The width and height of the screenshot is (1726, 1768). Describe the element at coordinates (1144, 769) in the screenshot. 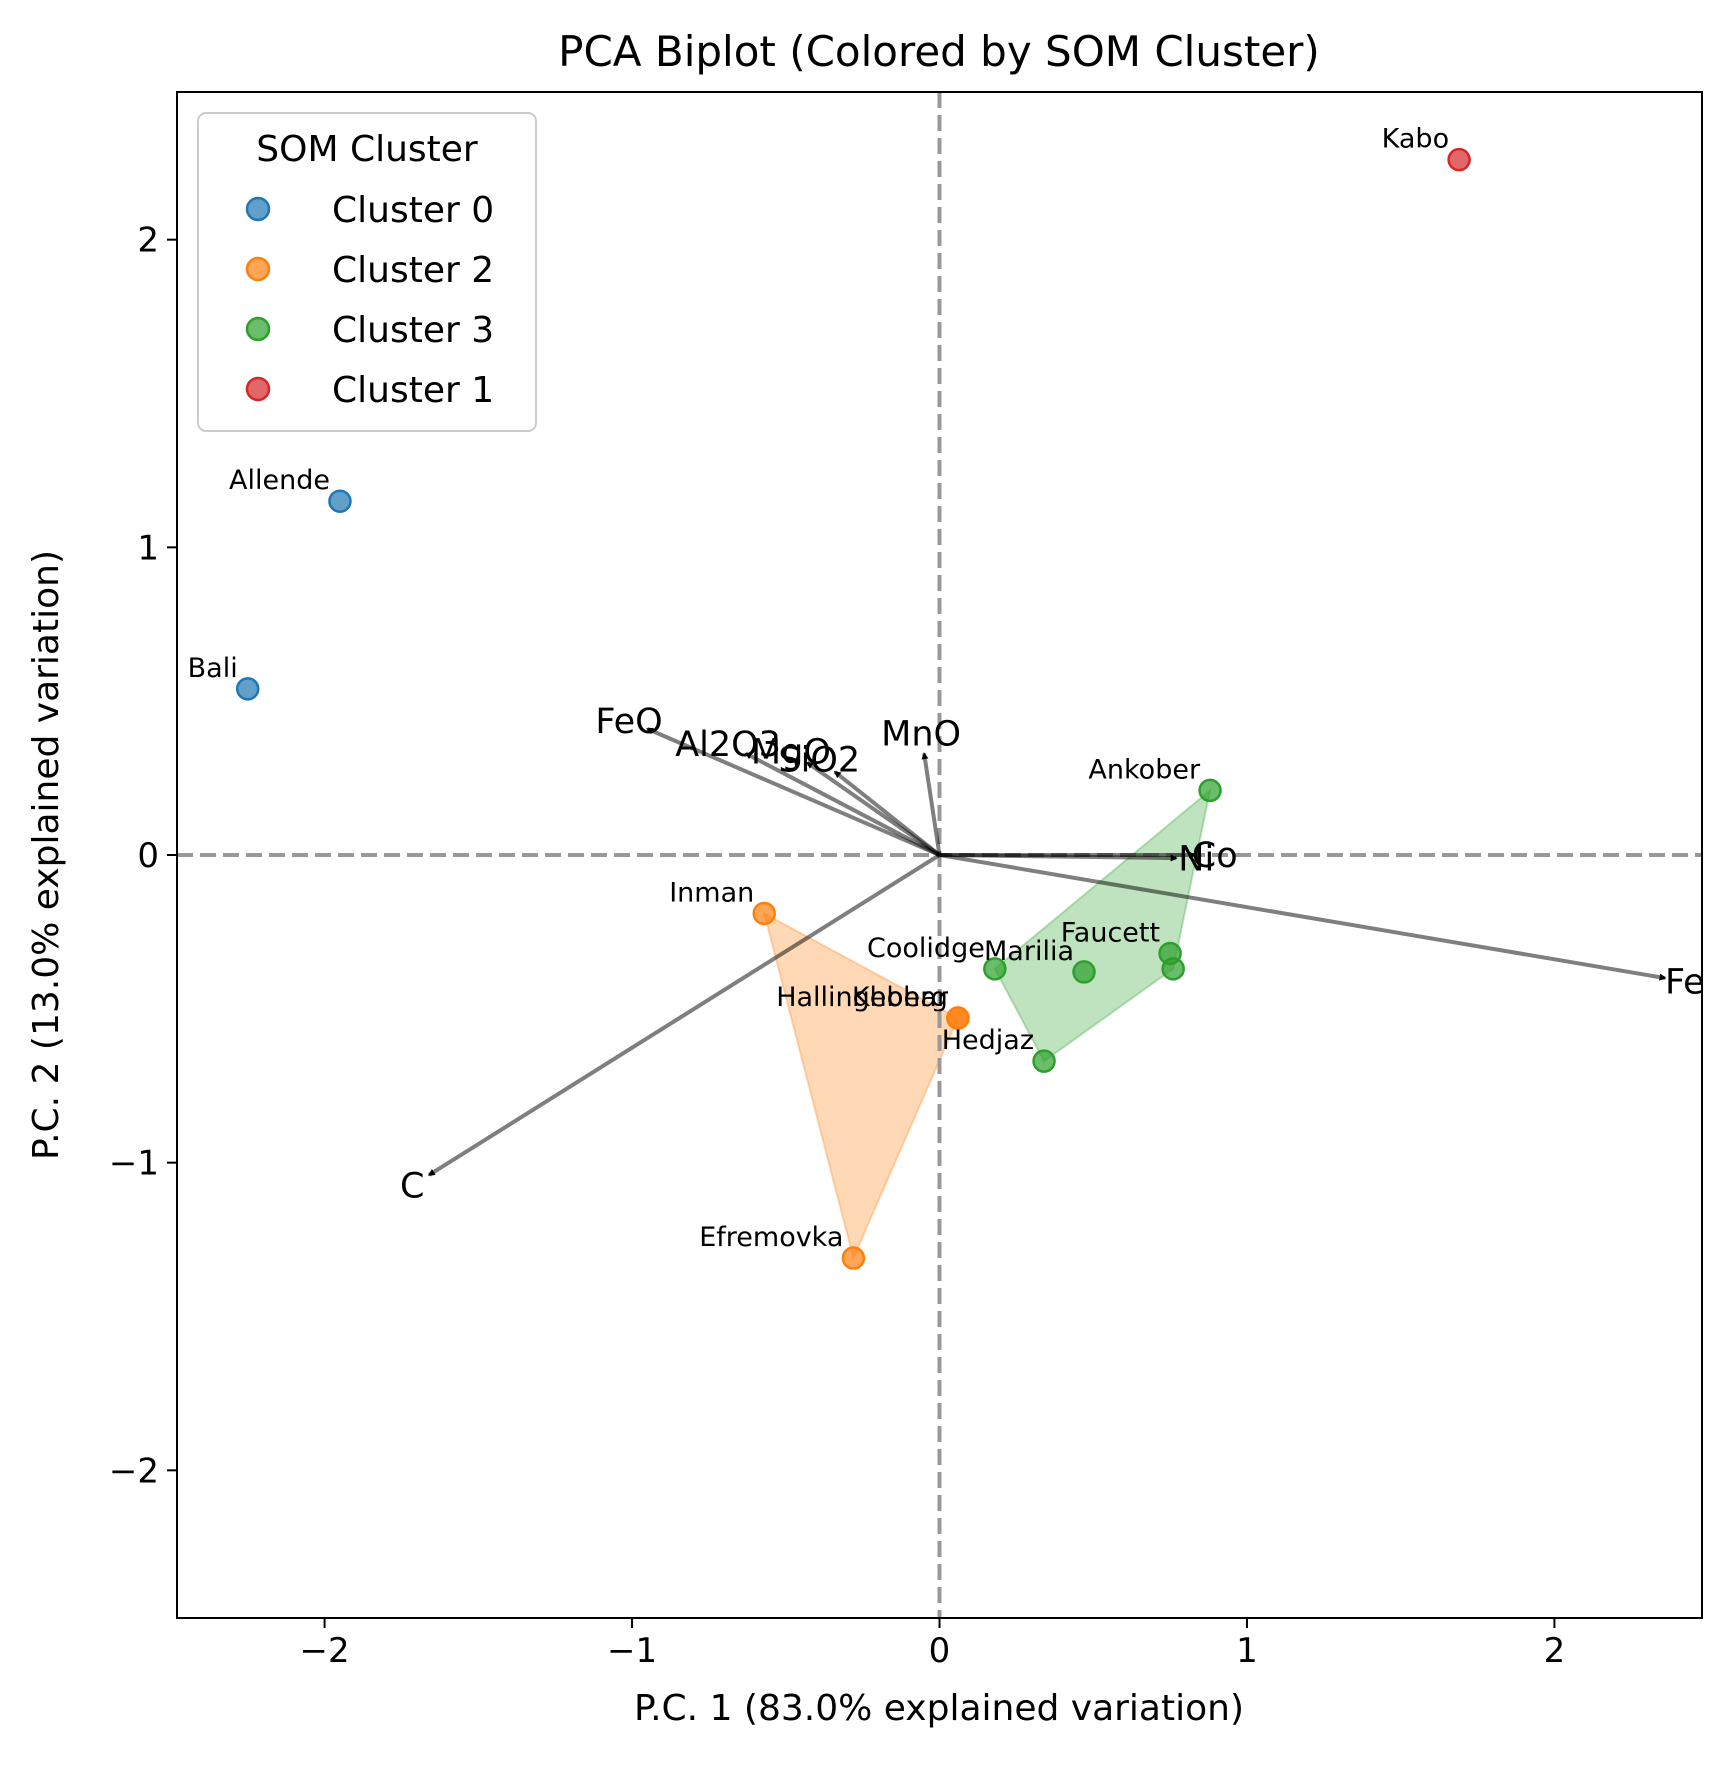

I see `point-label-ankober: Ankober` at that location.